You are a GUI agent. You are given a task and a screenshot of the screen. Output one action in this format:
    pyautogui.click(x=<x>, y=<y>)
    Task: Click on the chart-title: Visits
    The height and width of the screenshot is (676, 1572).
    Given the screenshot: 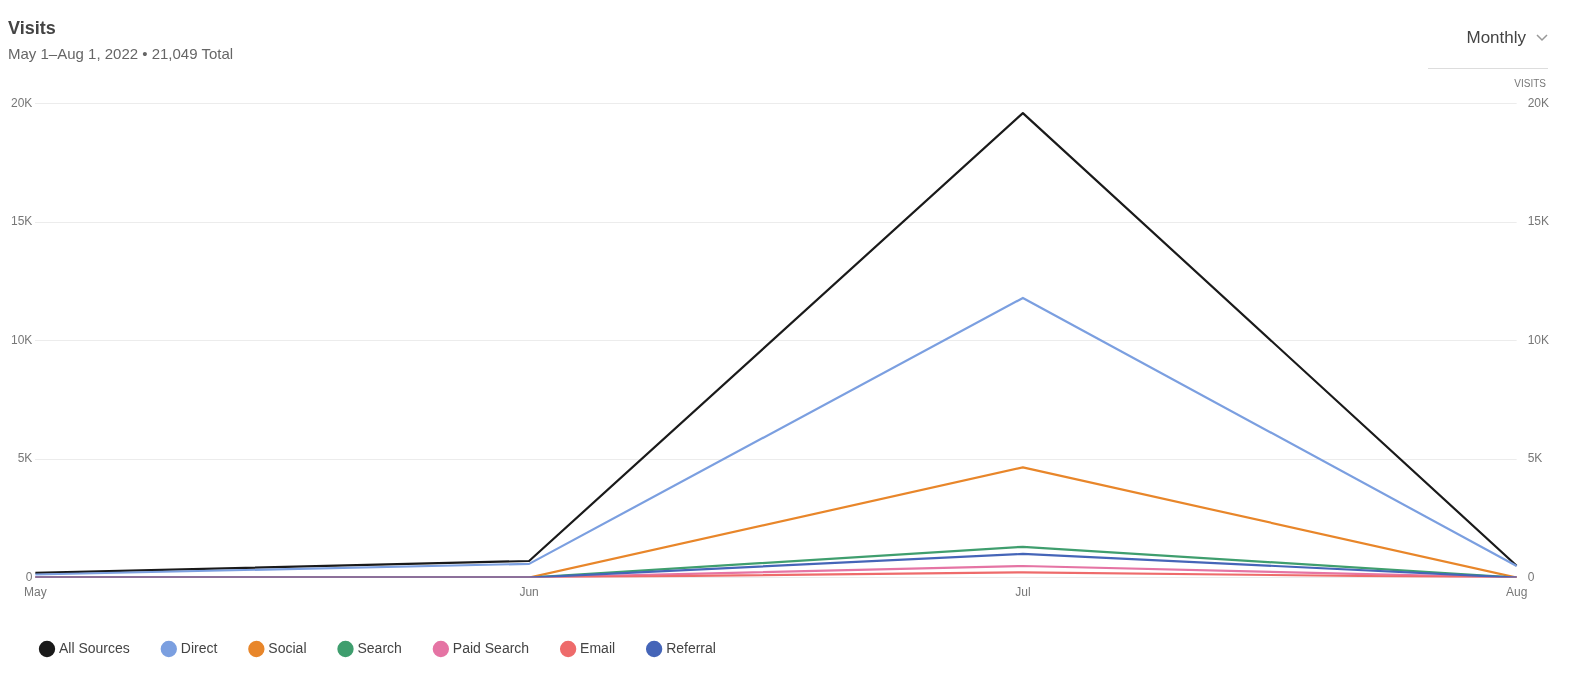 What is the action you would take?
    pyautogui.click(x=32, y=27)
    